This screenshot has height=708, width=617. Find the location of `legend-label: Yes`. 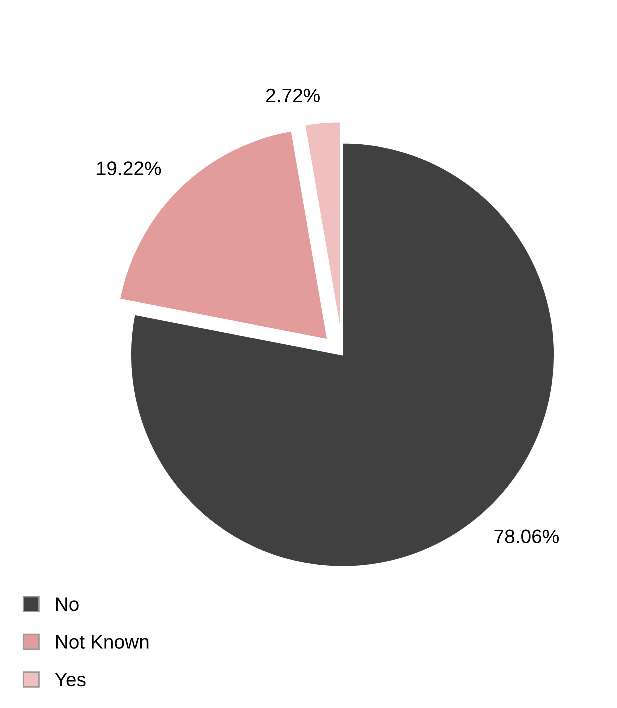

legend-label: Yes is located at coordinates (70, 680).